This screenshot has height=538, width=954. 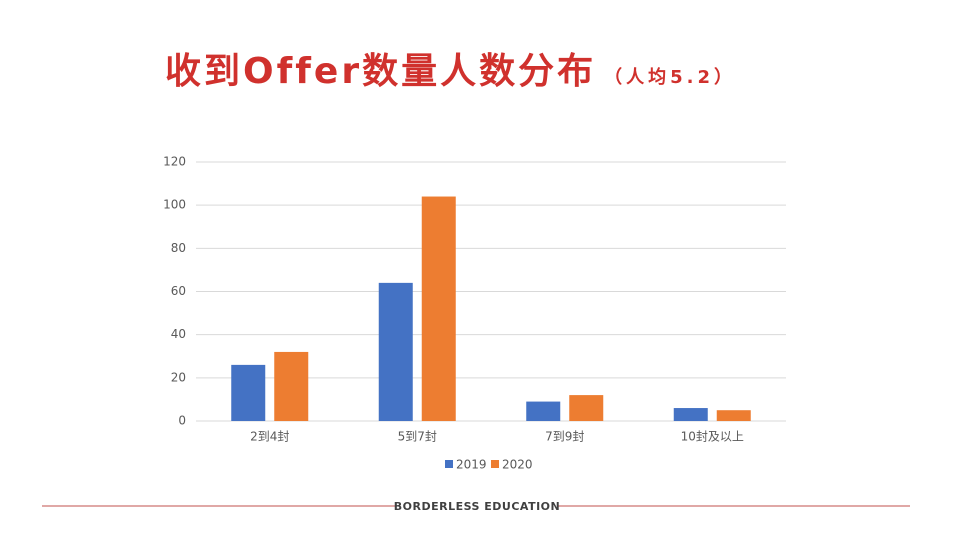 What do you see at coordinates (178, 291) in the screenshot?
I see `y-tick-label: 60` at bounding box center [178, 291].